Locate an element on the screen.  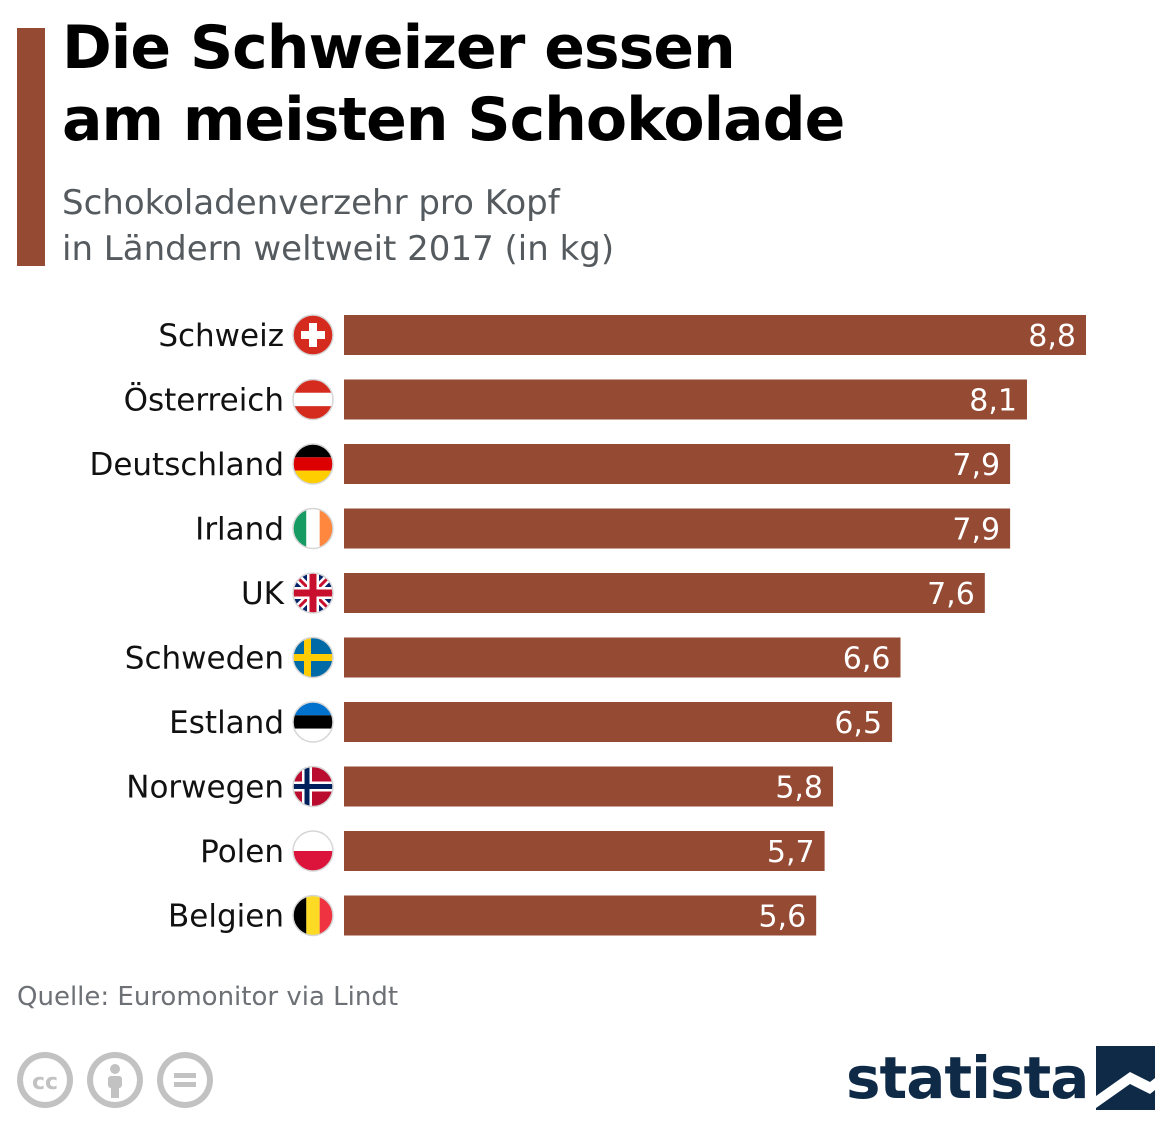
value-label-3: 7,9 is located at coordinates (976, 530).